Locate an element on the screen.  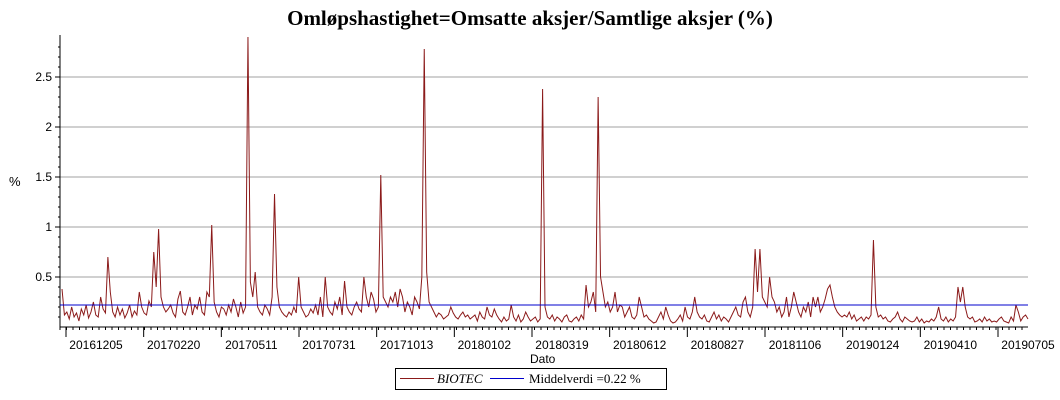
x-tick-label: 20181106 is located at coordinates (795, 345).